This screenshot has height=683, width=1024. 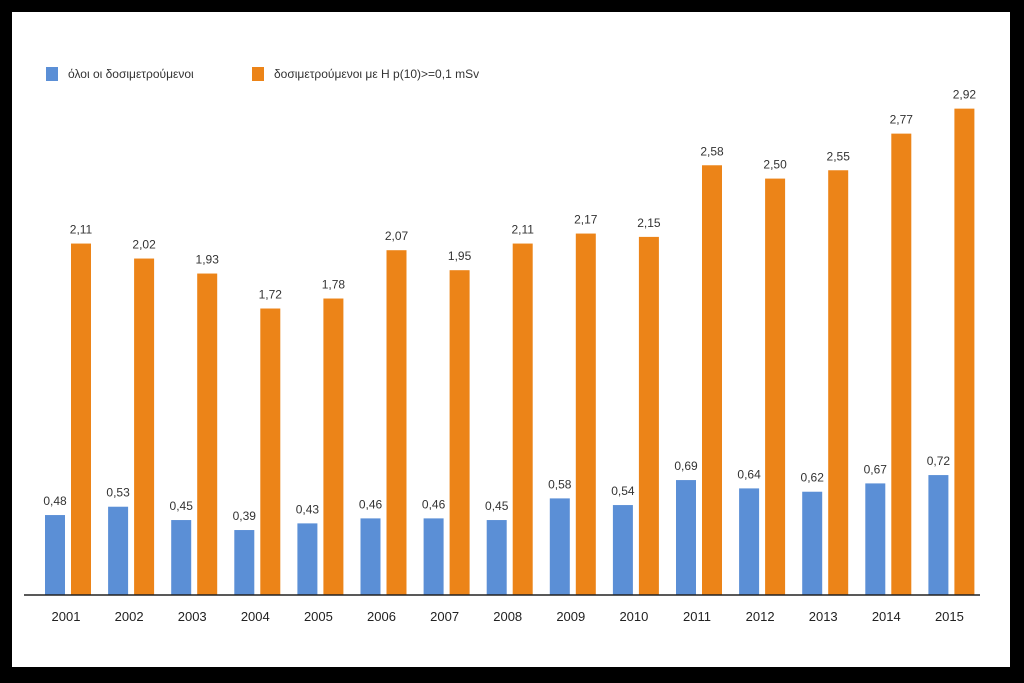 What do you see at coordinates (938, 535) in the screenshot?
I see `bar-all-2015` at bounding box center [938, 535].